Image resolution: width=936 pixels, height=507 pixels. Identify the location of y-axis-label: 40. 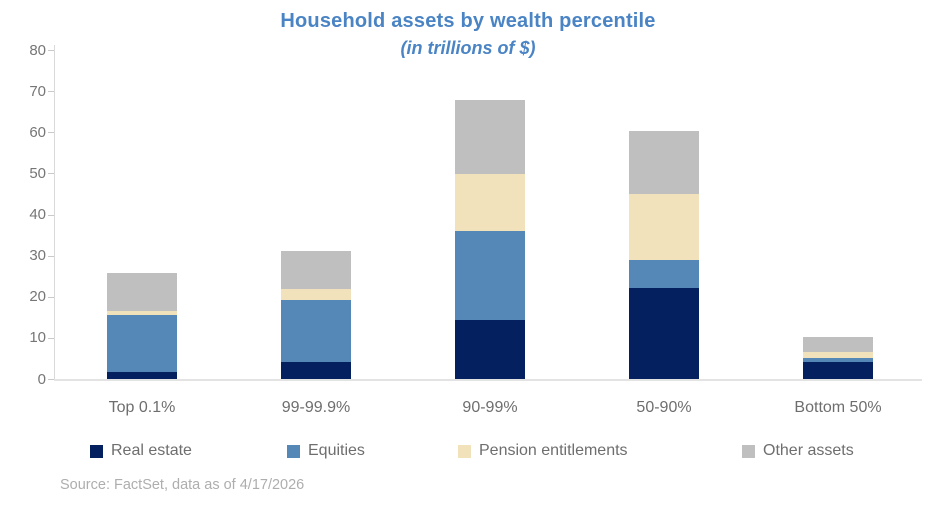
(37, 214).